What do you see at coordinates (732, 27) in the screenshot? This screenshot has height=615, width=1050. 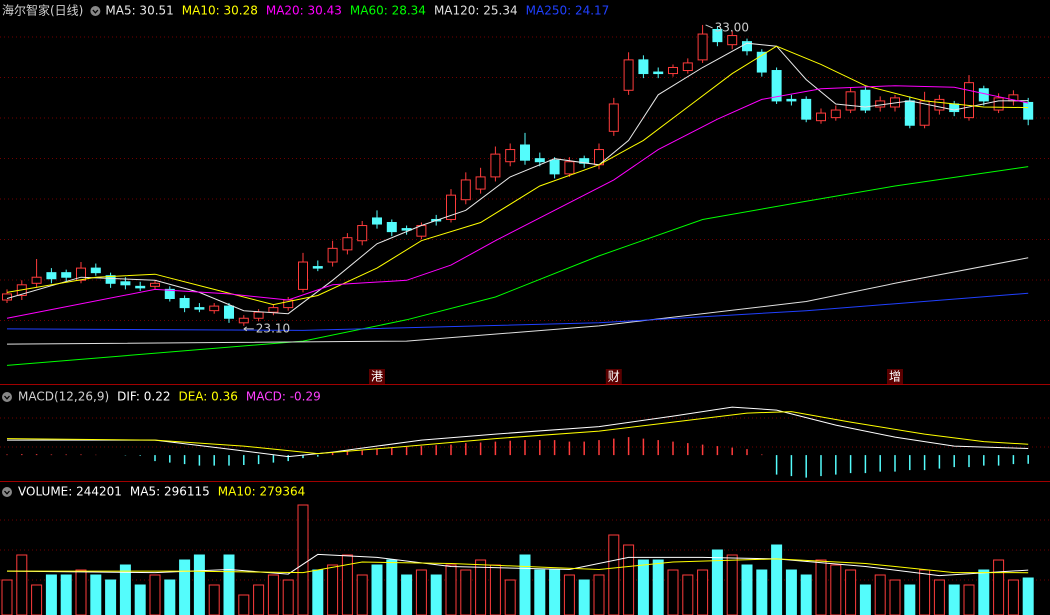 I see `annotation: 33.00` at bounding box center [732, 27].